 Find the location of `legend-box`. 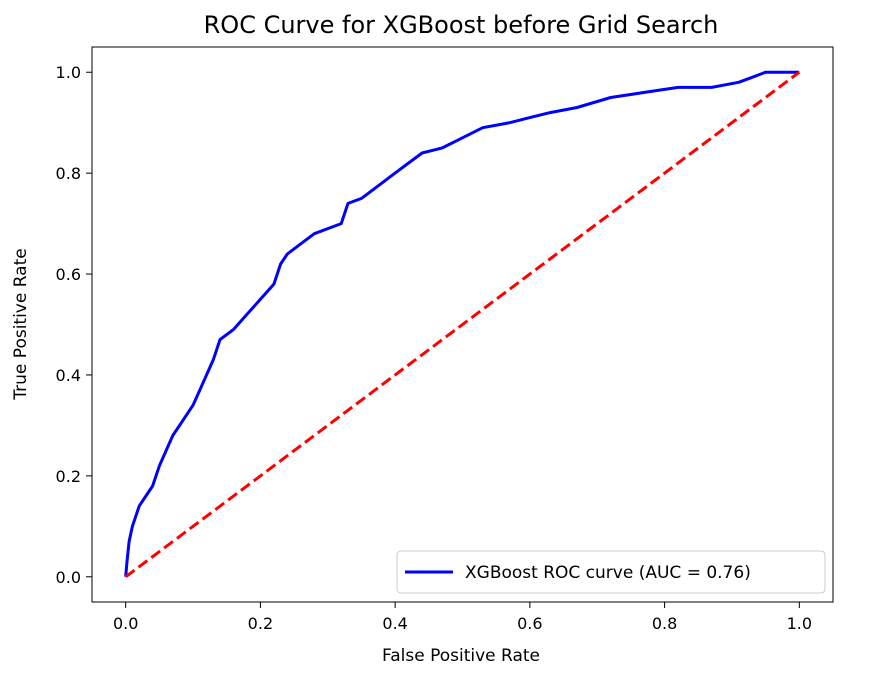

legend-box is located at coordinates (611, 572).